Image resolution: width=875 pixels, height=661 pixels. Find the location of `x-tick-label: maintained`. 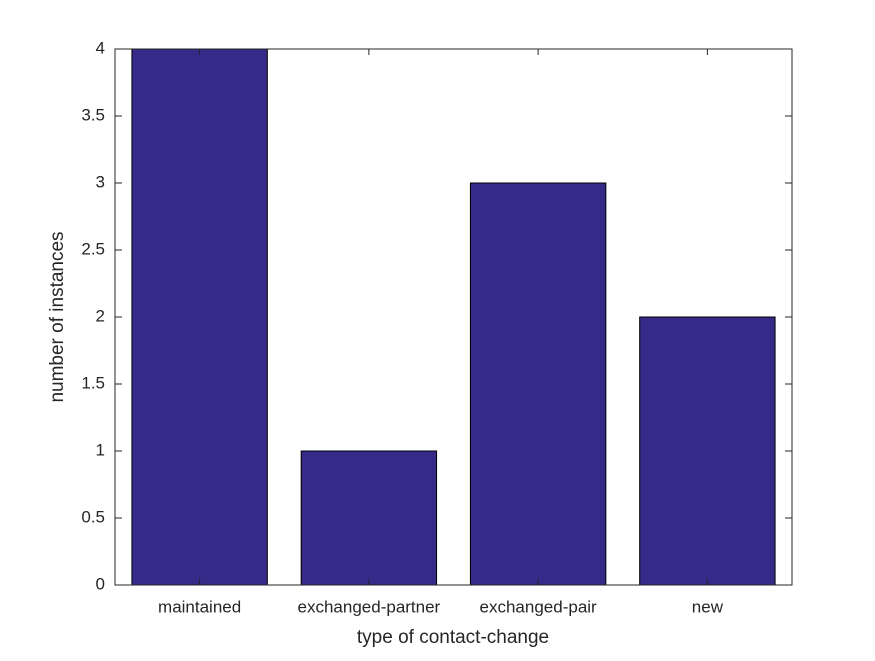

x-tick-label: maintained is located at coordinates (199, 606).